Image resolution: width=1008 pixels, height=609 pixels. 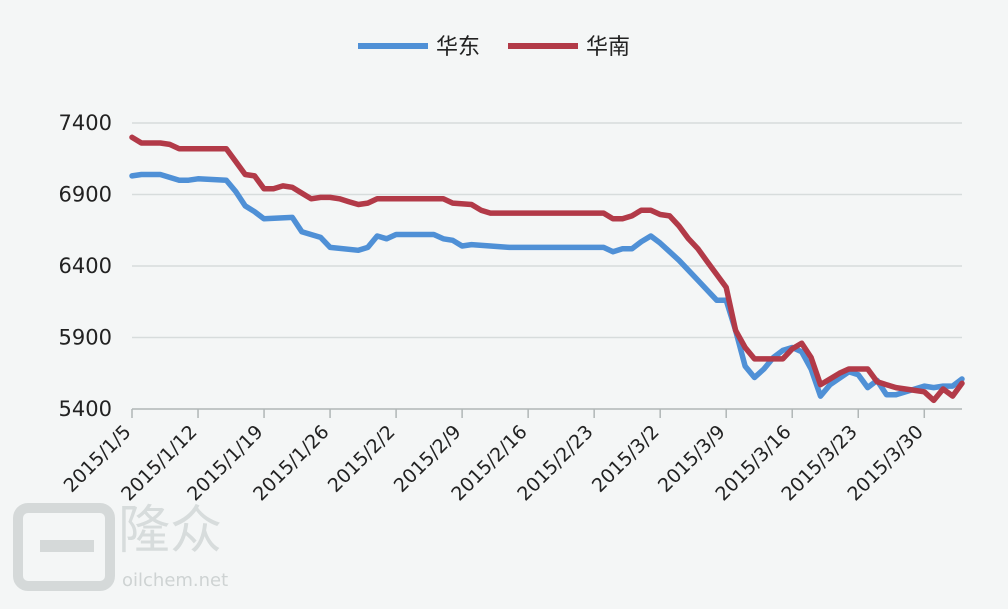 I want to click on y-tick-label: 6400, so click(x=85, y=266).